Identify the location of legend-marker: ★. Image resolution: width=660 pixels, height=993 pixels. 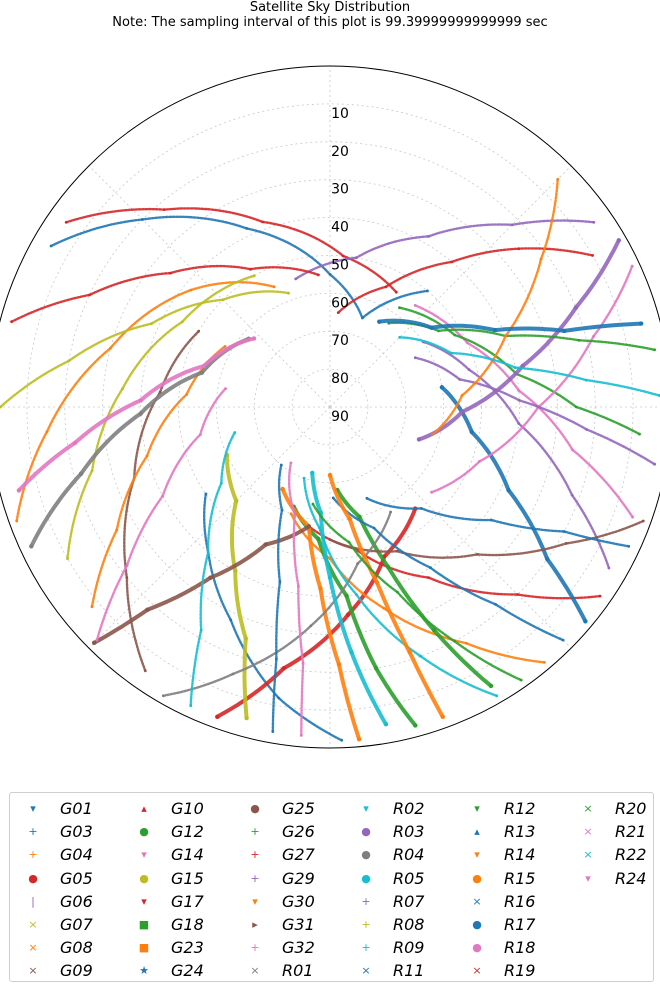
(144, 971).